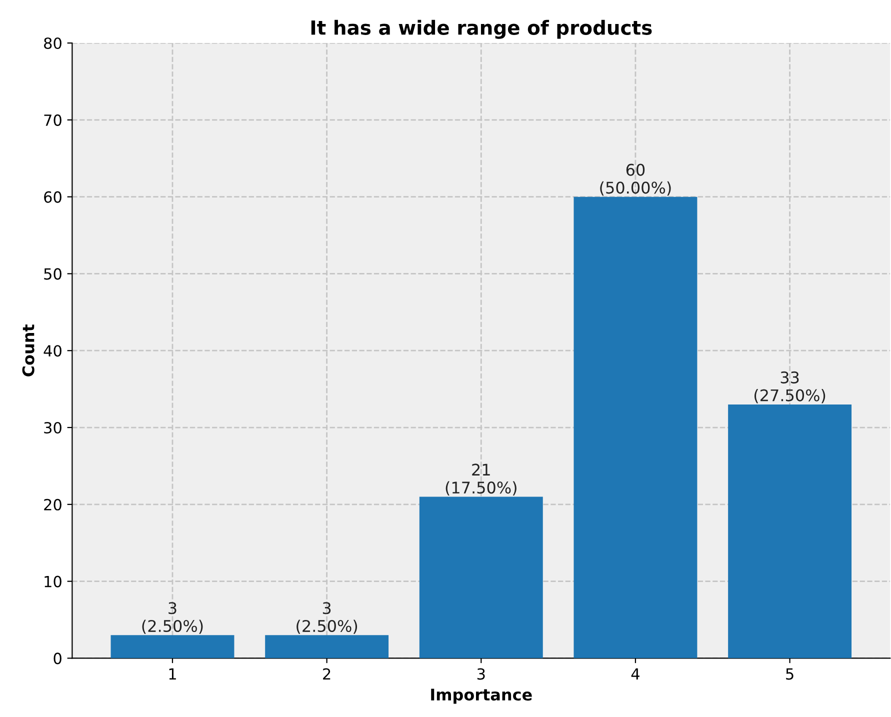 The height and width of the screenshot is (717, 891). What do you see at coordinates (481, 480) in the screenshot?
I see `data-label: 21 (17.50%)` at bounding box center [481, 480].